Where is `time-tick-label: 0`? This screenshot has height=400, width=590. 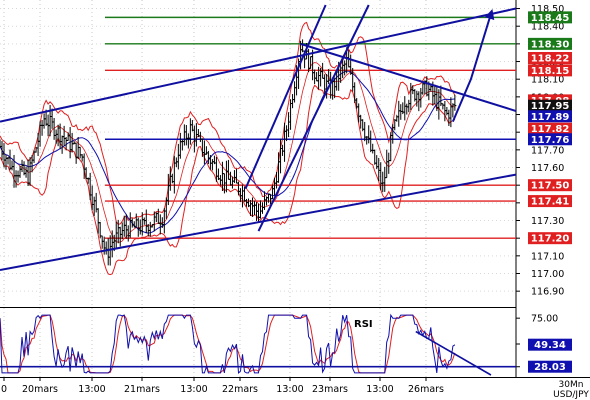
time-tick-label: 0 is located at coordinates (4, 389).